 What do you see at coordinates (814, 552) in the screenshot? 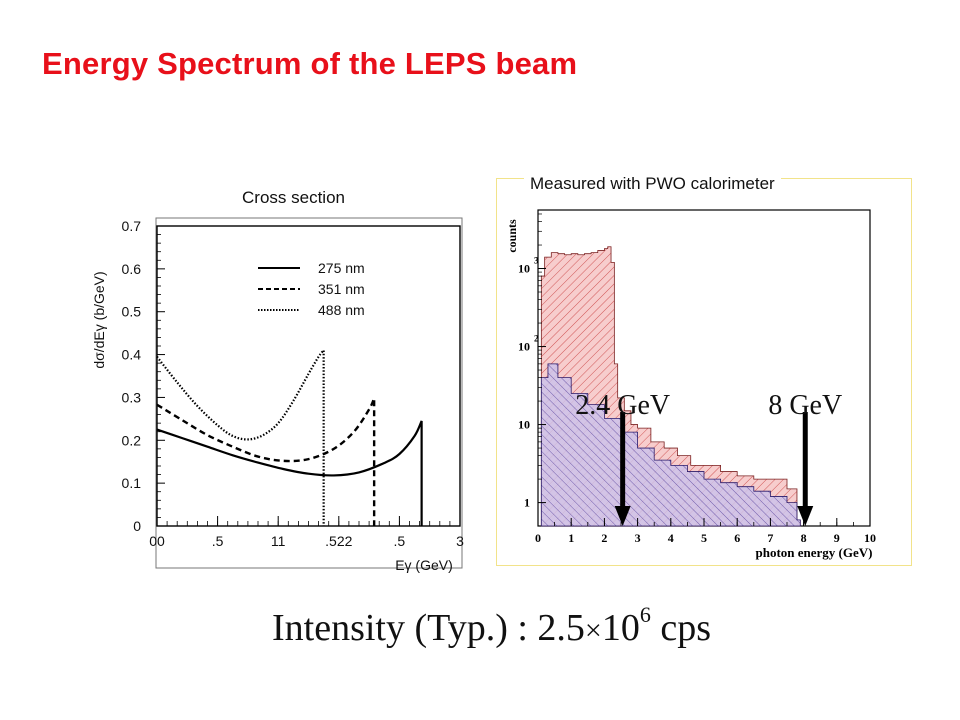
I see `right-x-axis-label: photon energy (GeV)` at bounding box center [814, 552].